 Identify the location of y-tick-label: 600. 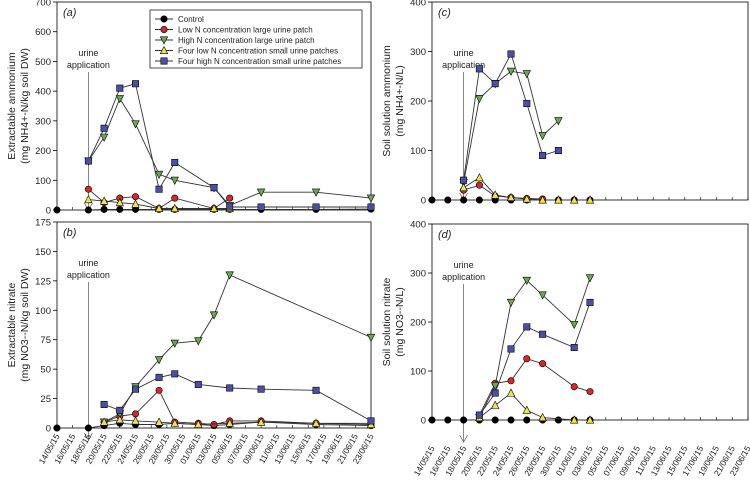
(43, 32).